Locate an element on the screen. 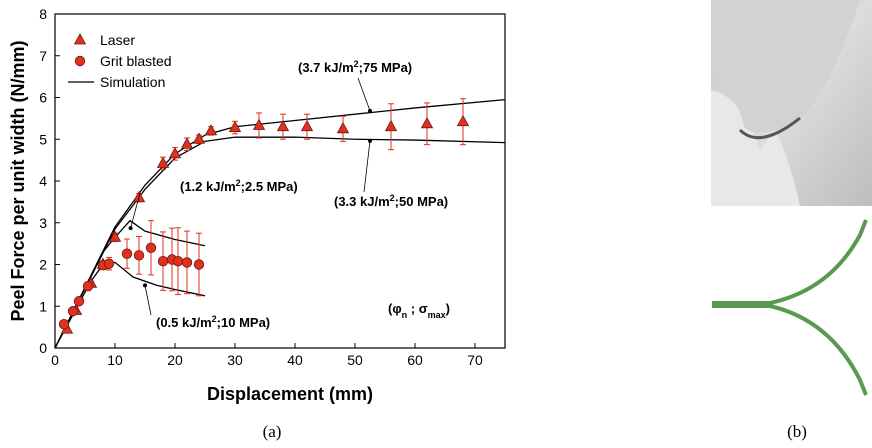  y-tick-label: 3 is located at coordinates (43, 223).